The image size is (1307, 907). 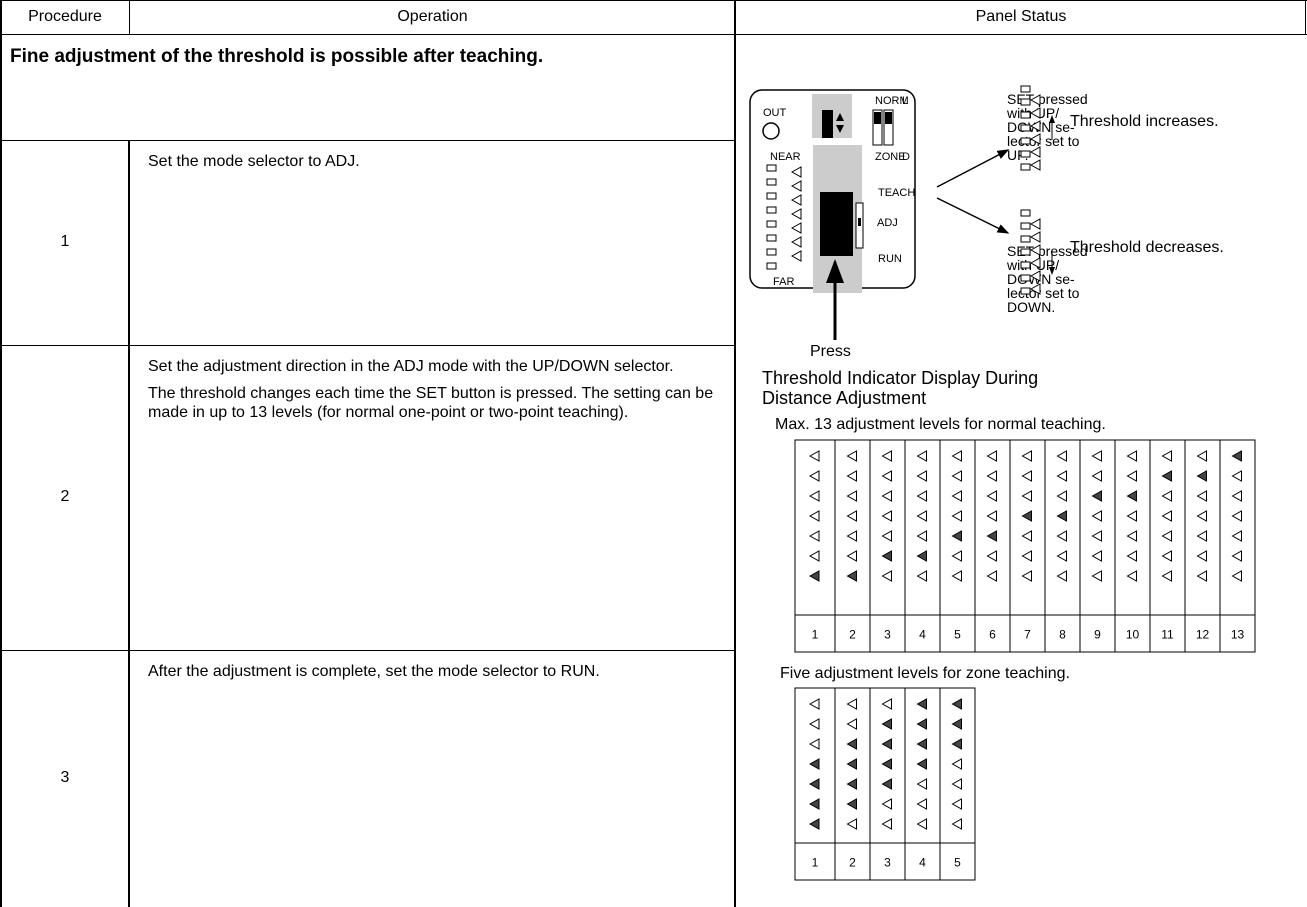 I want to click on procedure: 2, so click(x=65, y=496).